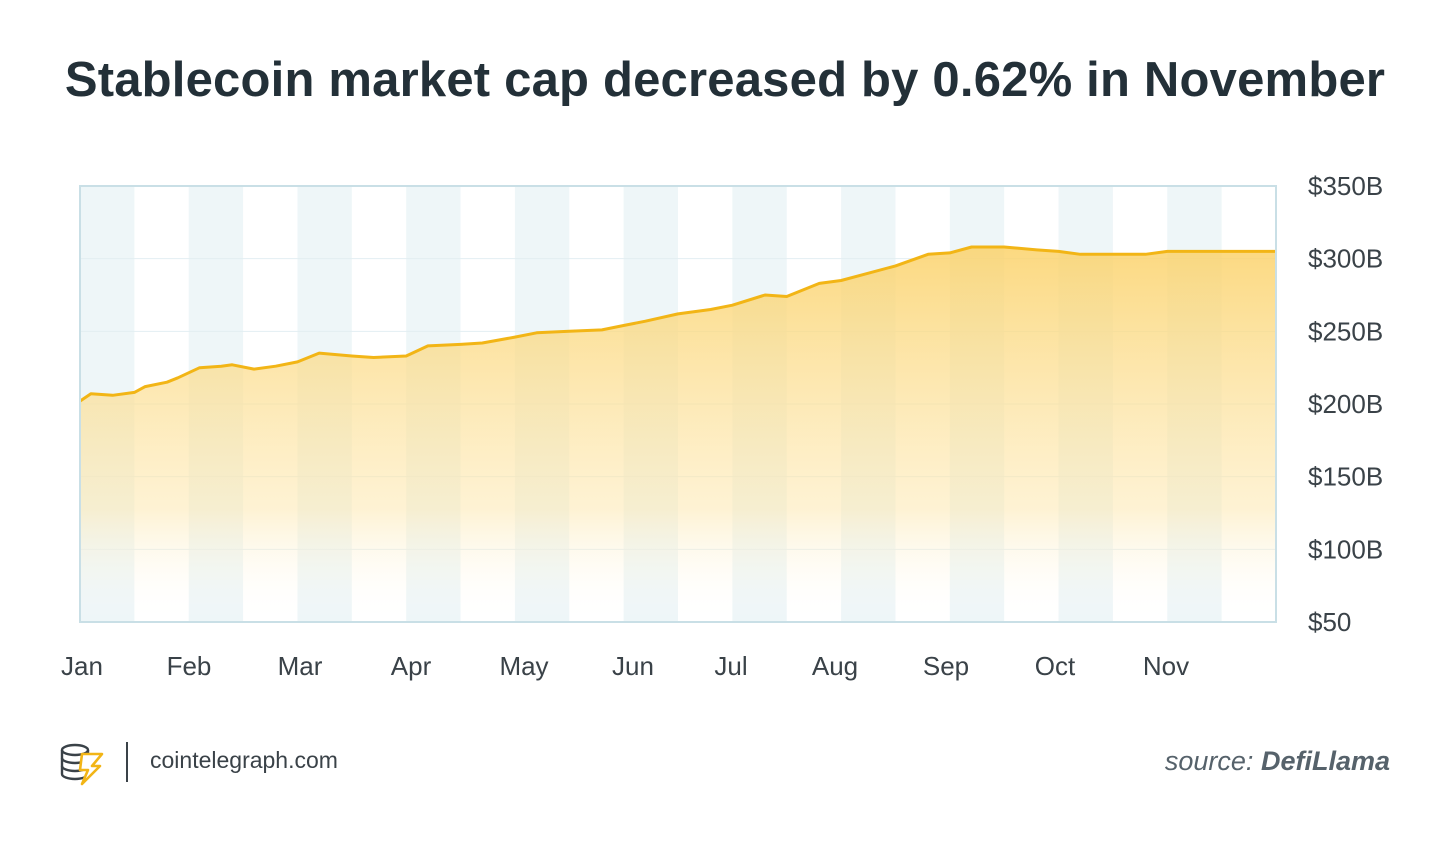 This screenshot has width=1450, height=843. I want to click on x-tick-label: Jun, so click(633, 666).